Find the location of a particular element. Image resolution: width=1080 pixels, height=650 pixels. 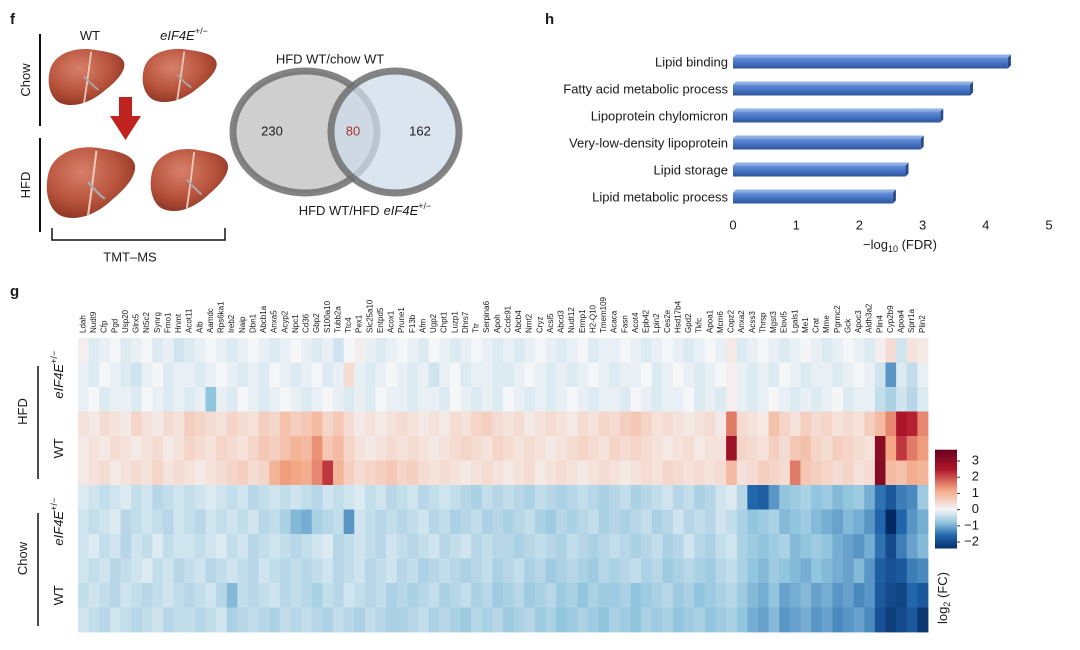

gene-label: Fasn is located at coordinates (624, 324).